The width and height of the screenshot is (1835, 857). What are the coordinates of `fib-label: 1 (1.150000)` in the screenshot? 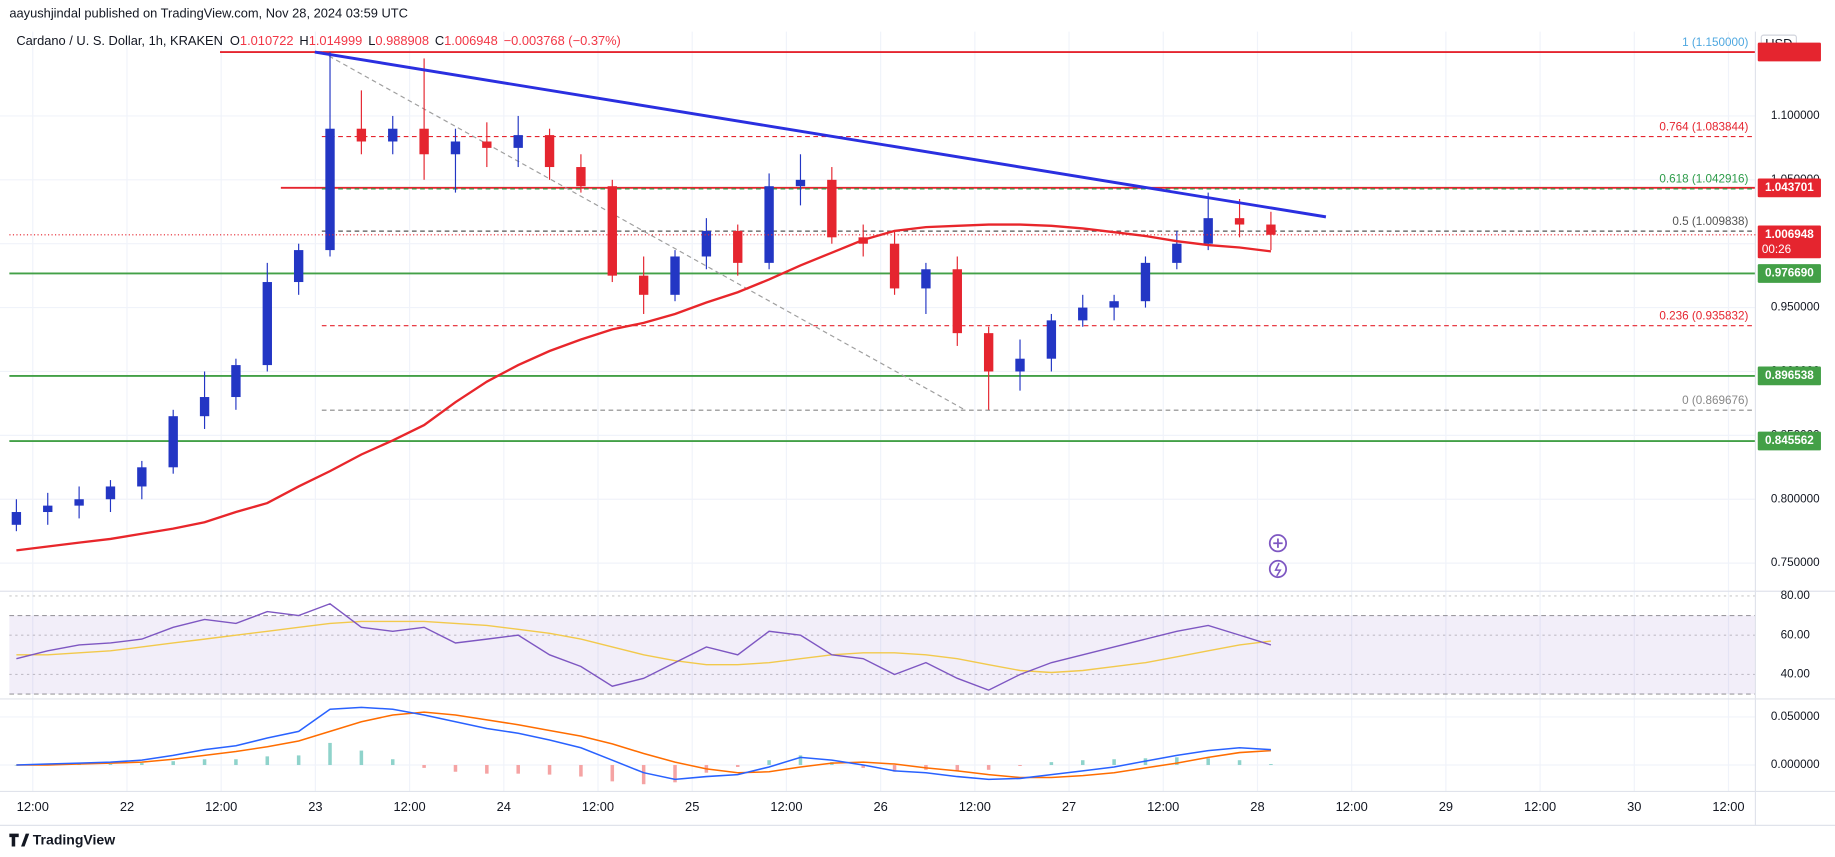 It's located at (1715, 42).